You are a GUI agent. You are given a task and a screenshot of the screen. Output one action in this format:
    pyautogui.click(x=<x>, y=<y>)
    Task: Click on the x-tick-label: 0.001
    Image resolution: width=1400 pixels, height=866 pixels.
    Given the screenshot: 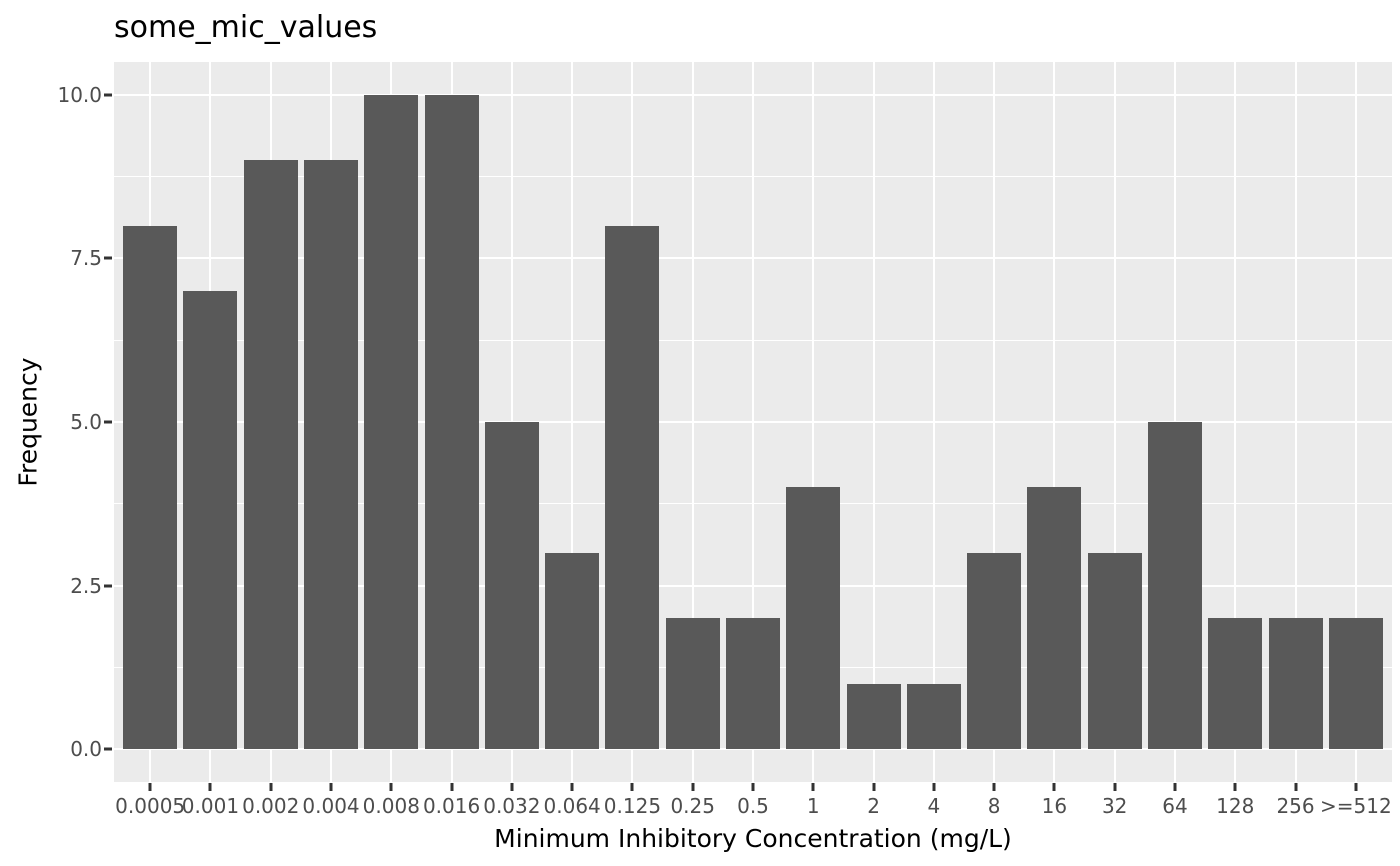 What is the action you would take?
    pyautogui.click(x=210, y=806)
    